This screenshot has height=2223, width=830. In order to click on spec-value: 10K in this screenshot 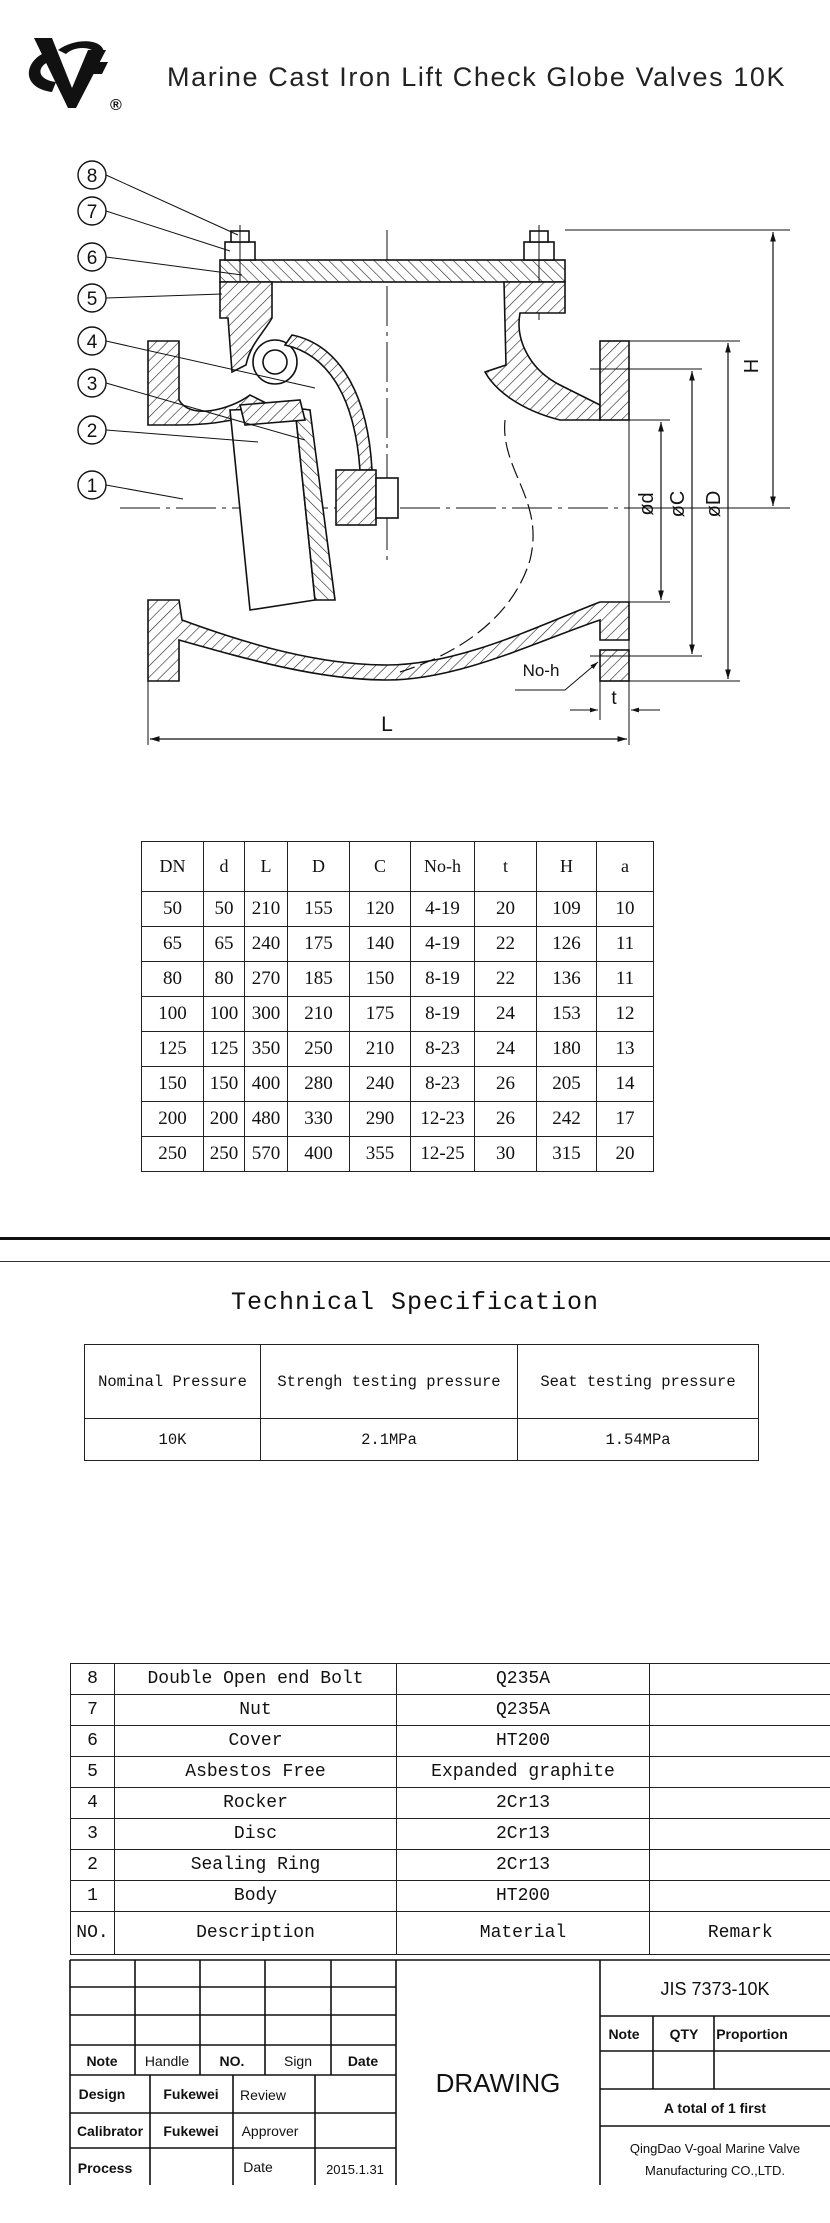, I will do `click(172, 1439)`.